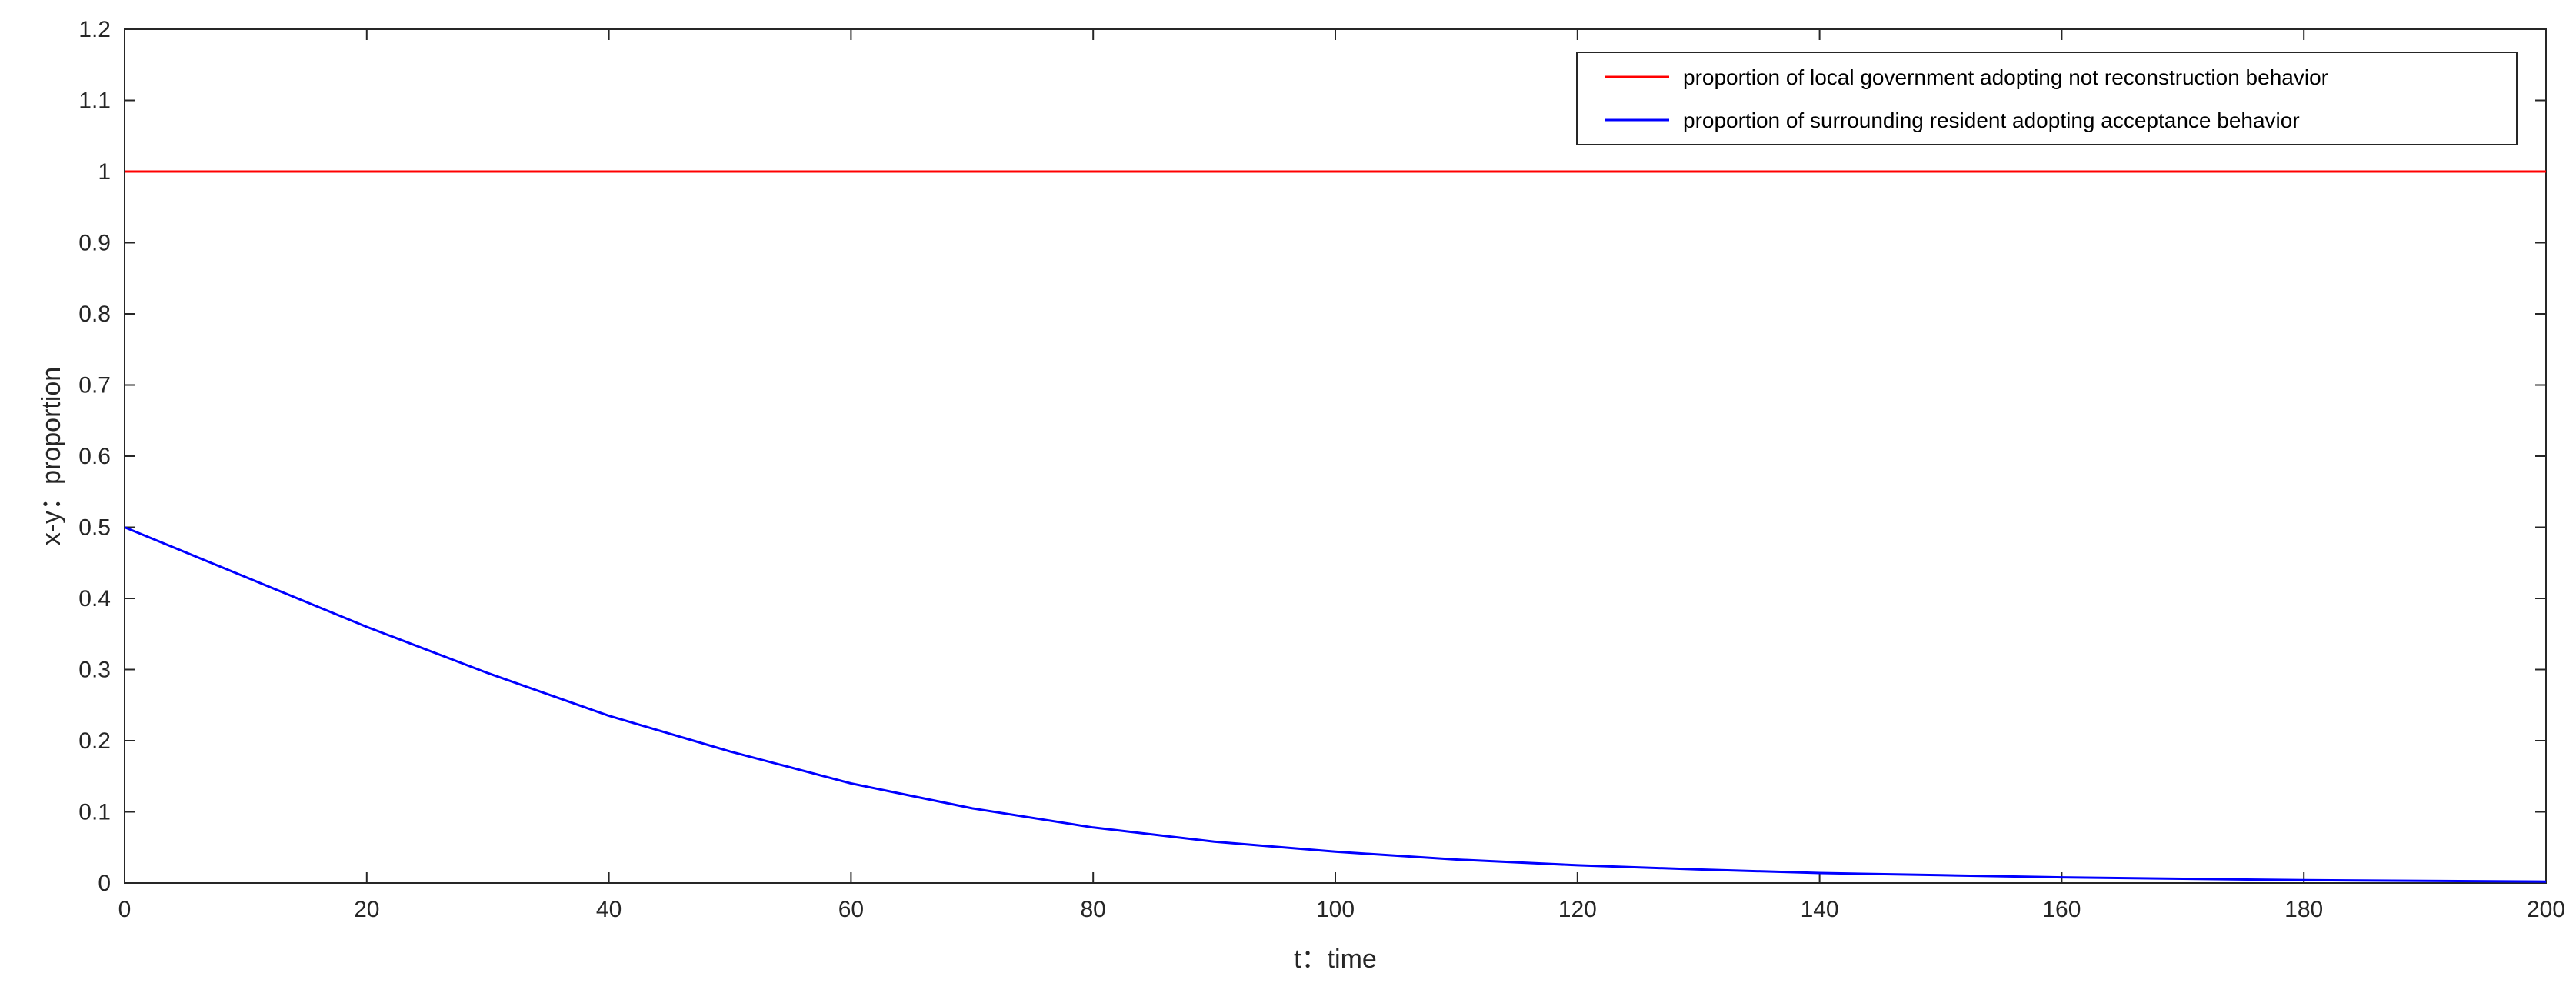 This screenshot has width=2576, height=993. What do you see at coordinates (94, 315) in the screenshot?
I see `y-tick-label: 0.8` at bounding box center [94, 315].